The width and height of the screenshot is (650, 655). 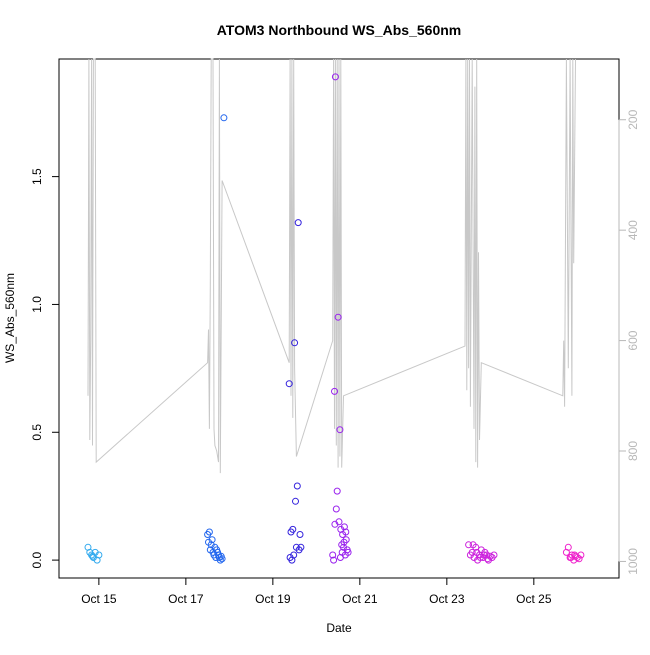 I want to click on x-axis: Oct 15 Oct 17 Oct 19 Oct 21 Oct 23 Oct 25, so click(x=316, y=591).